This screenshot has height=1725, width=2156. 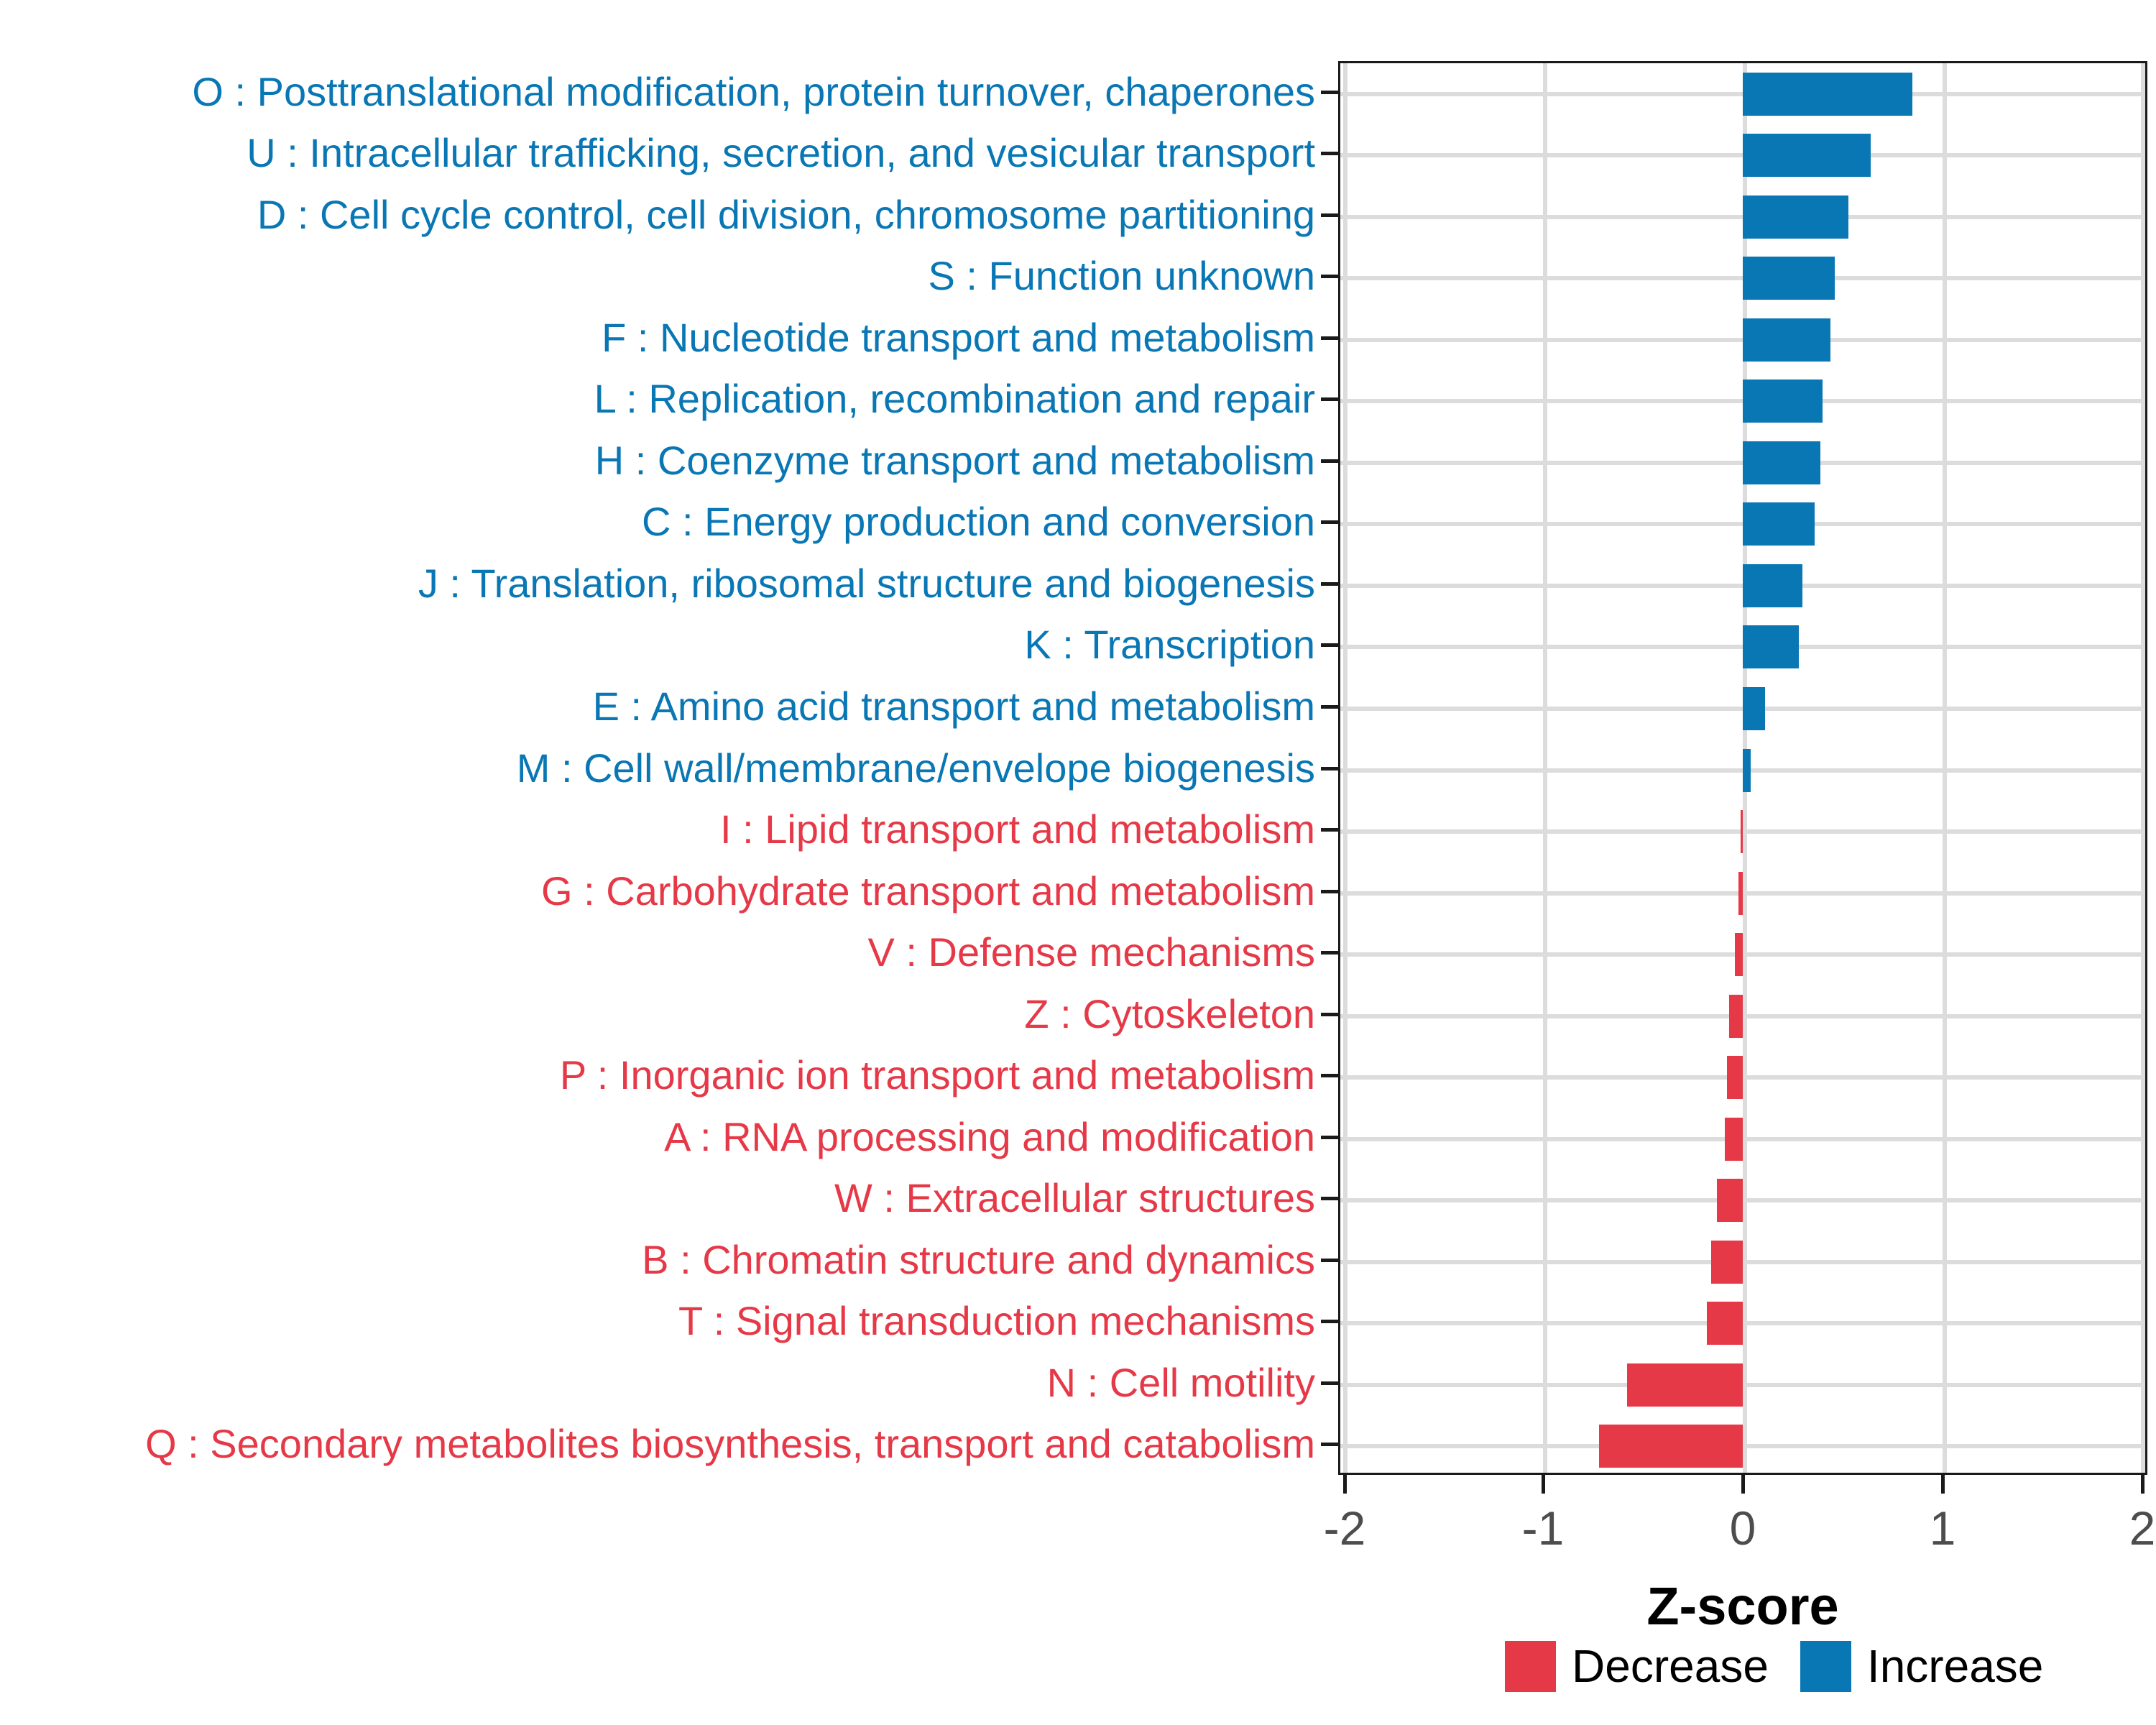 What do you see at coordinates (1726, 1262) in the screenshot?
I see `bar-B` at bounding box center [1726, 1262].